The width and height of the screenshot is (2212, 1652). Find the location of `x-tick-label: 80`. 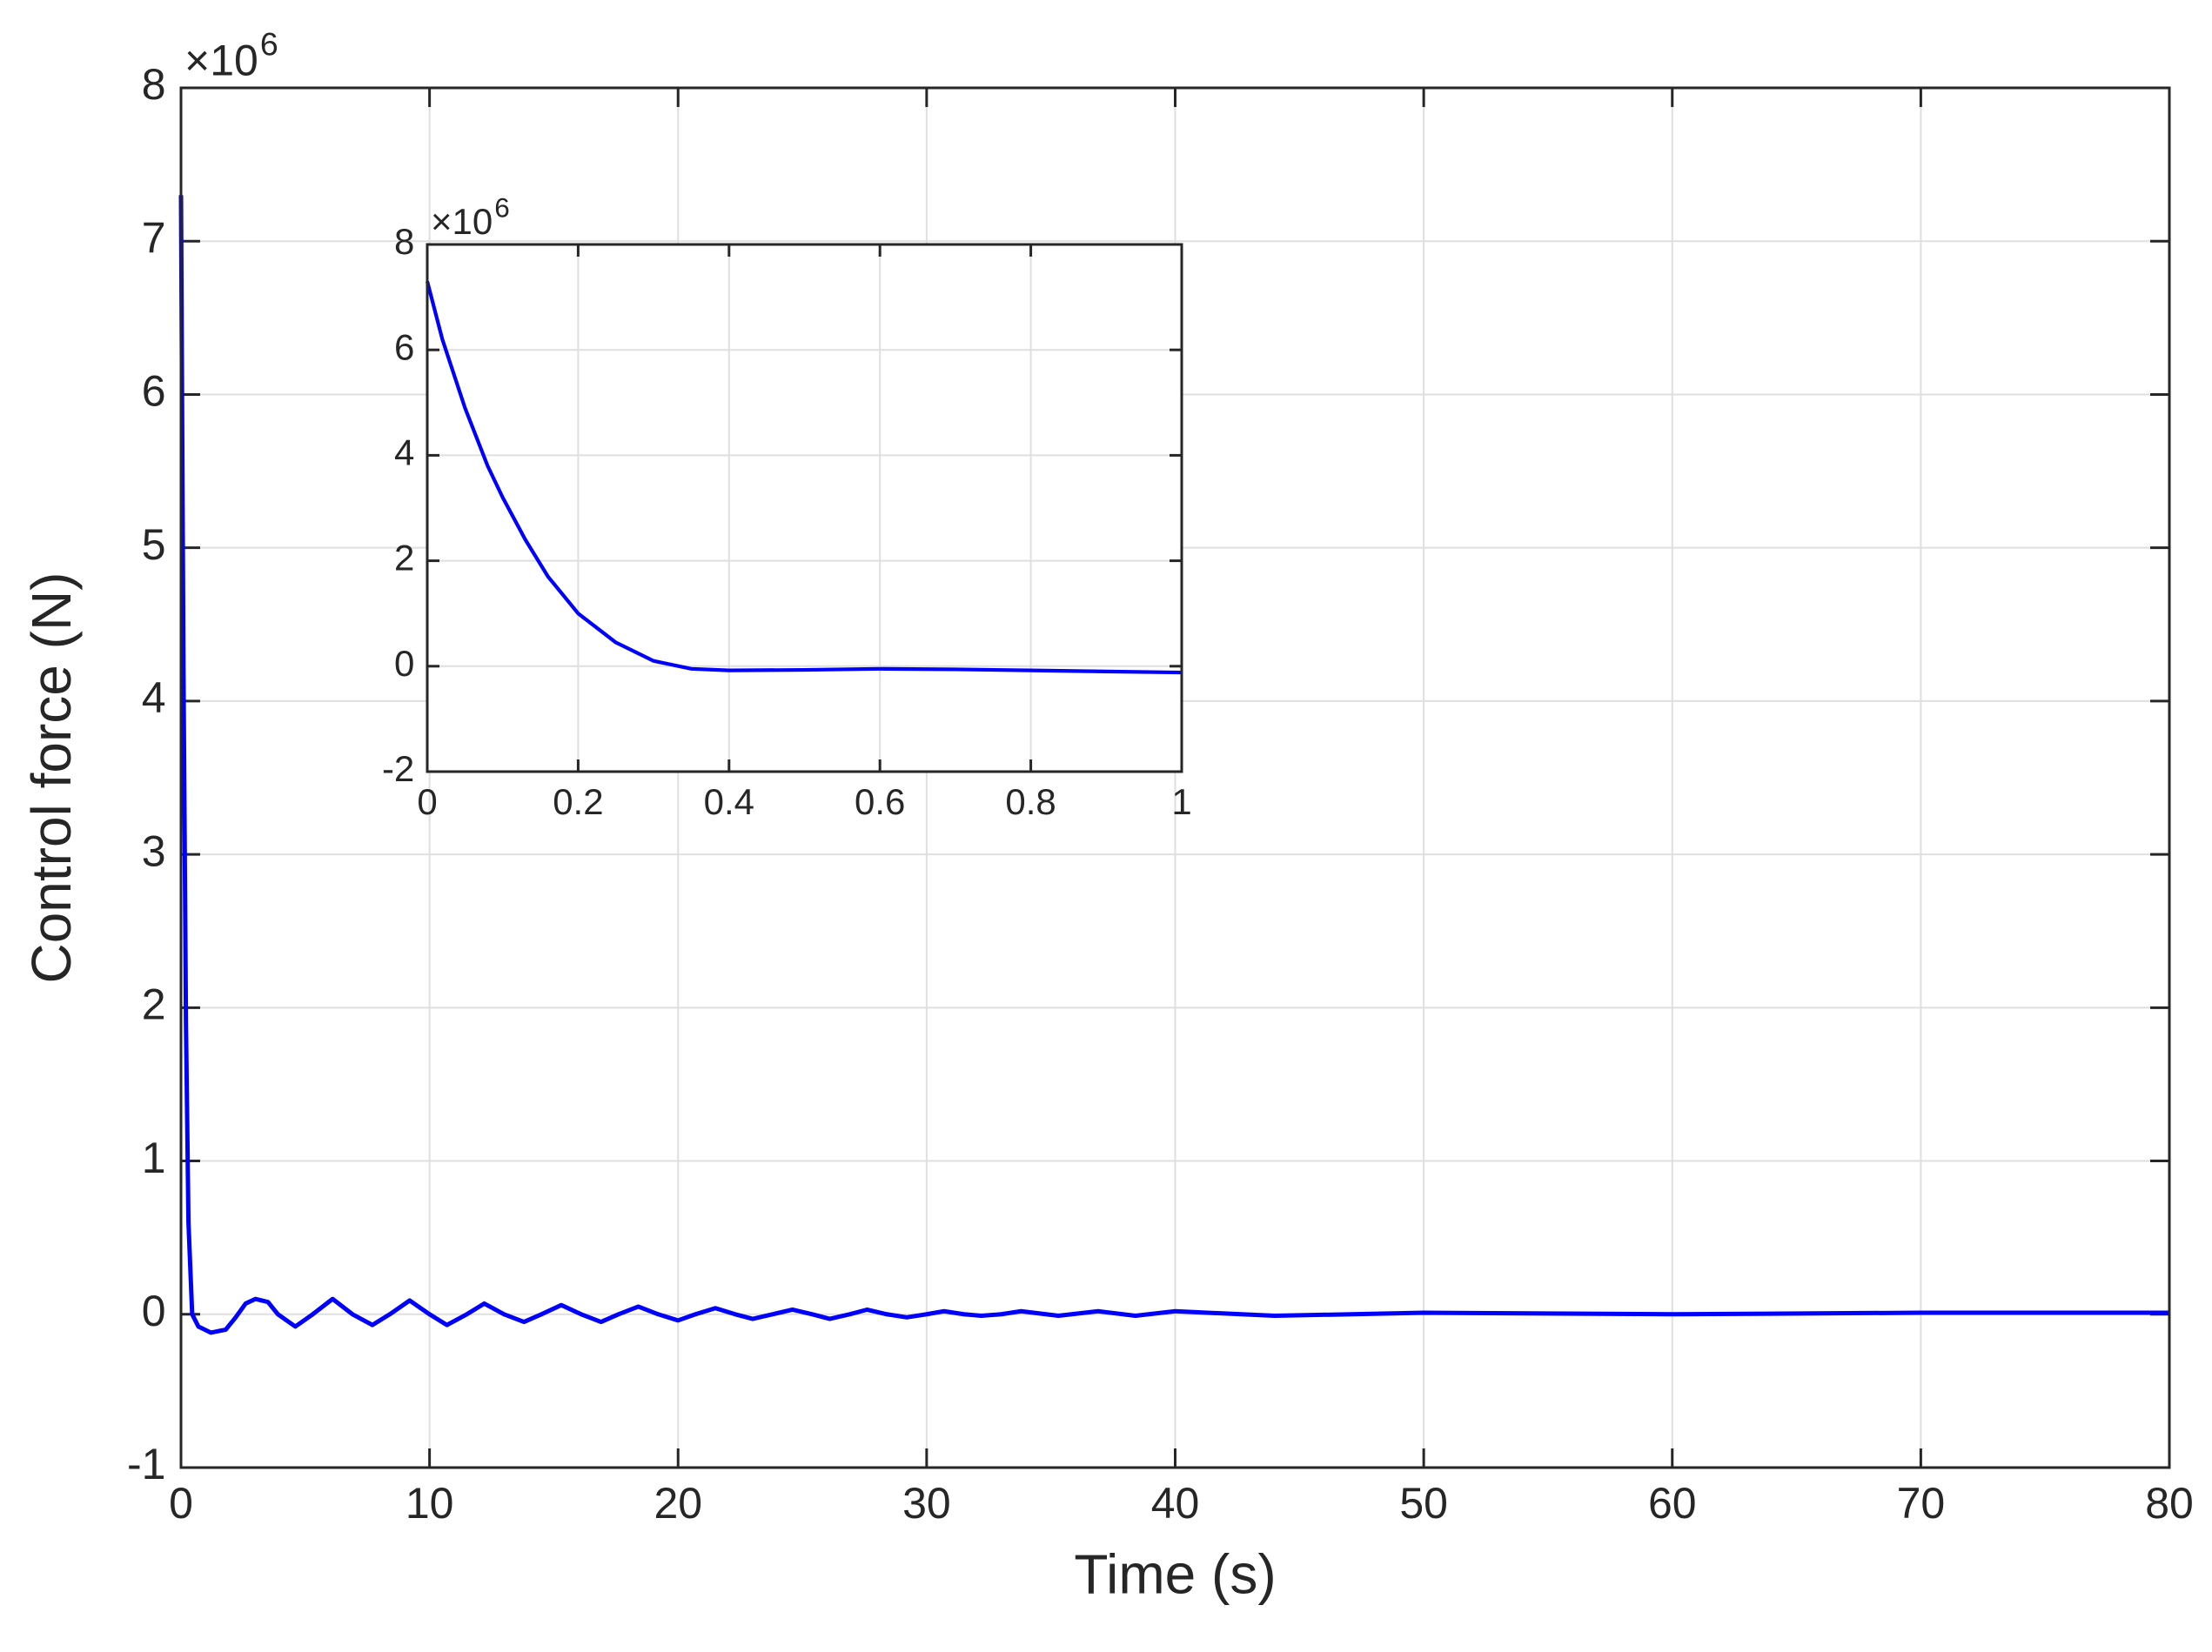

x-tick-label: 80 is located at coordinates (2169, 1503).